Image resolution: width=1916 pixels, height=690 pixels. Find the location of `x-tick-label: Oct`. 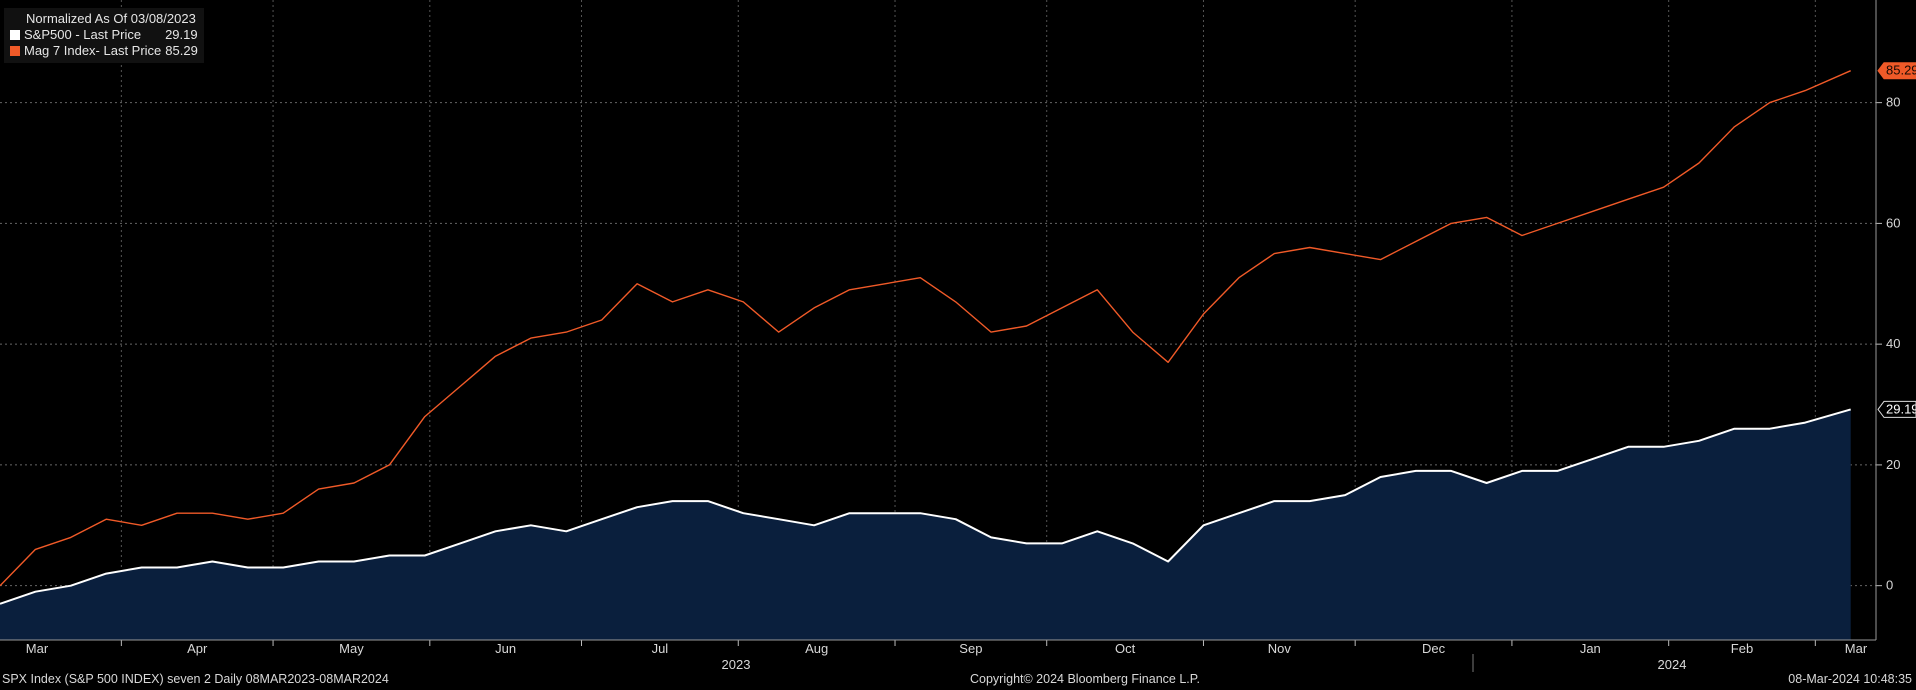

x-tick-label: Oct is located at coordinates (1125, 648).